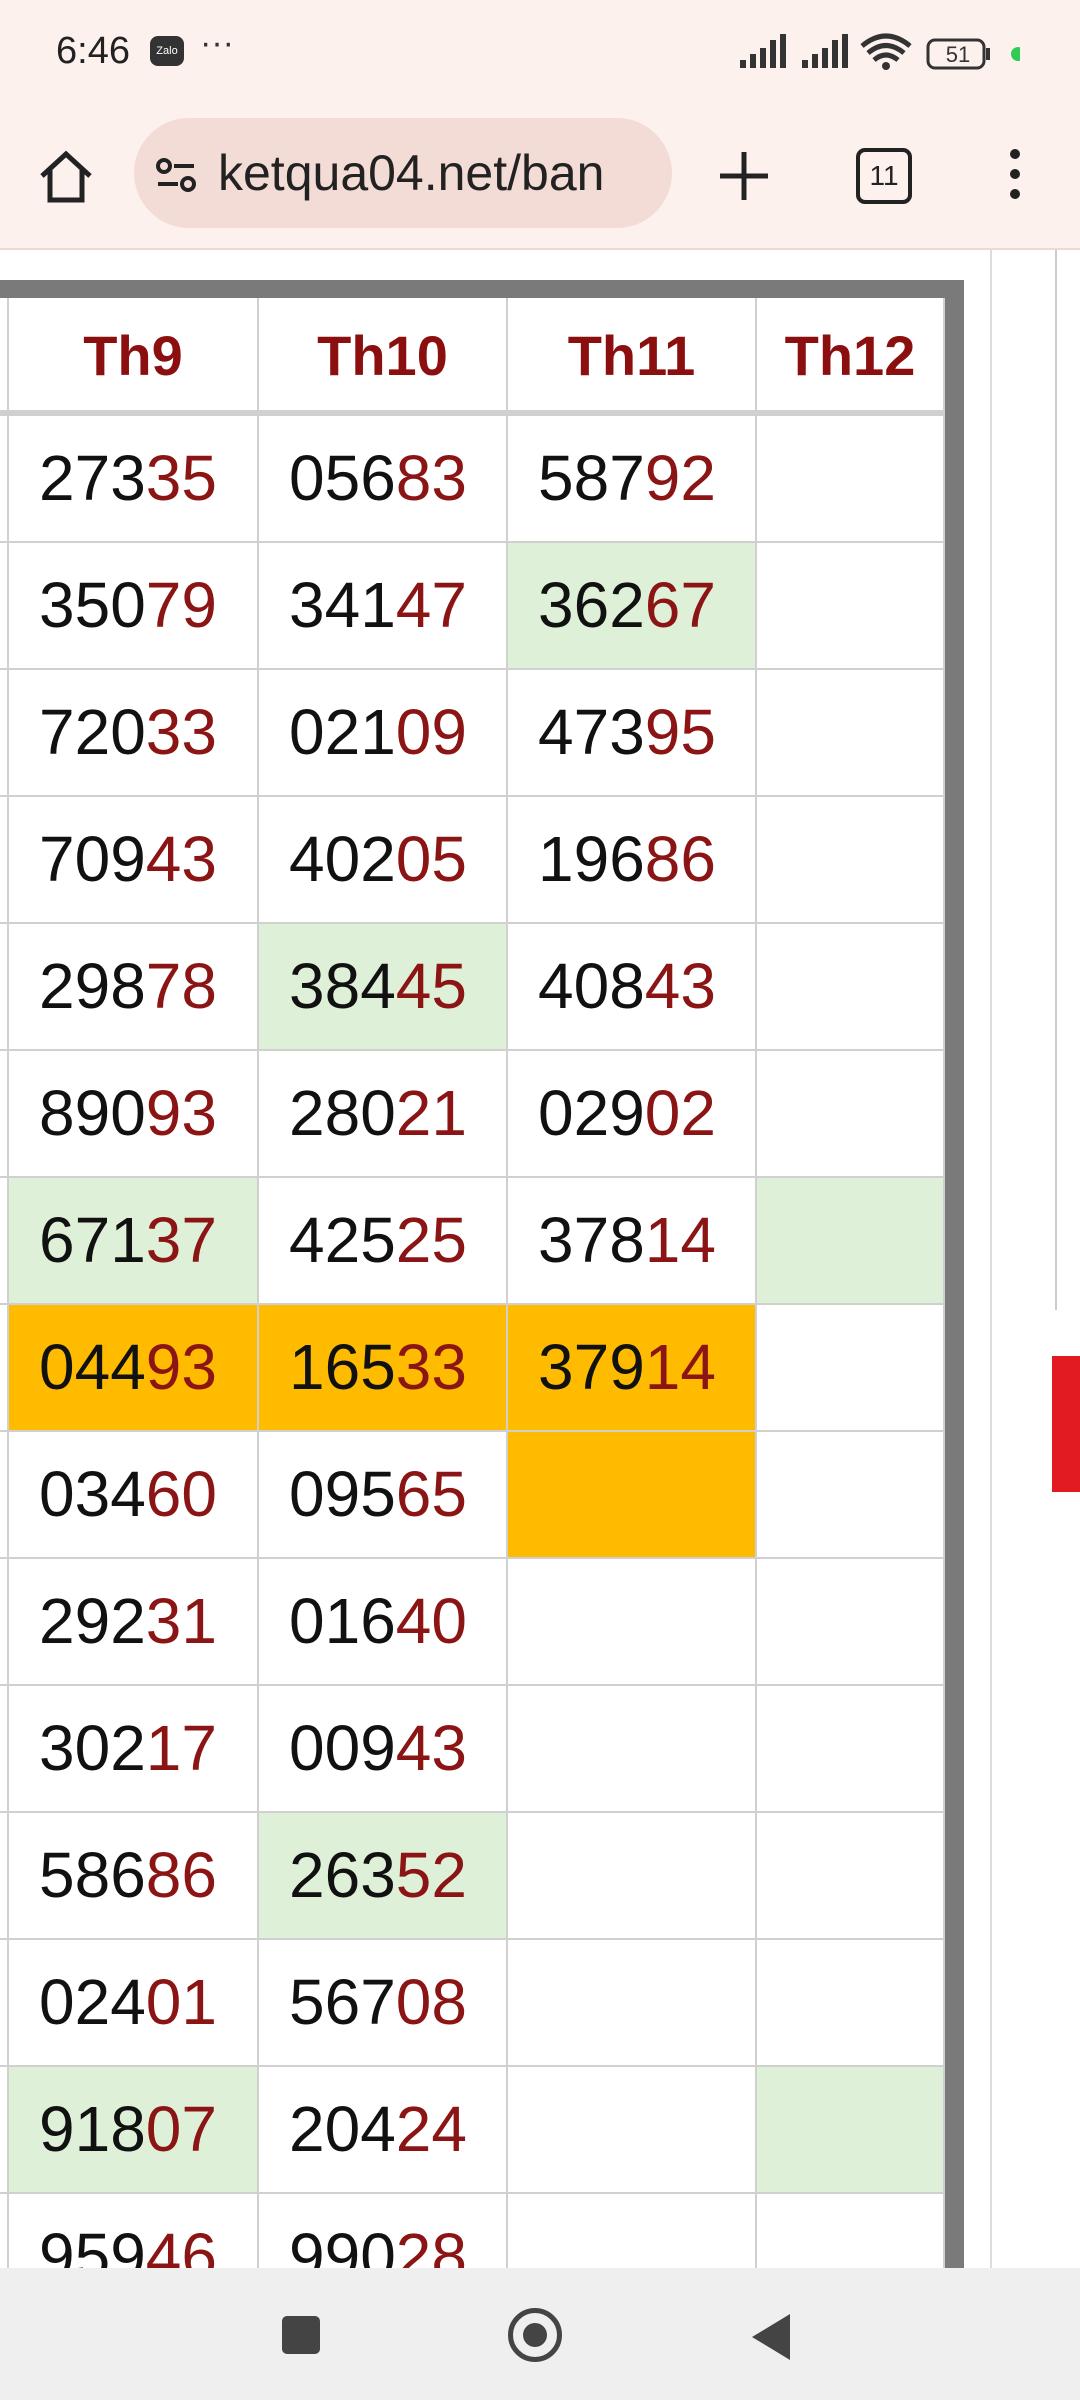 This screenshot has height=2400, width=1080. I want to click on number-prefix: 402, so click(342, 859).